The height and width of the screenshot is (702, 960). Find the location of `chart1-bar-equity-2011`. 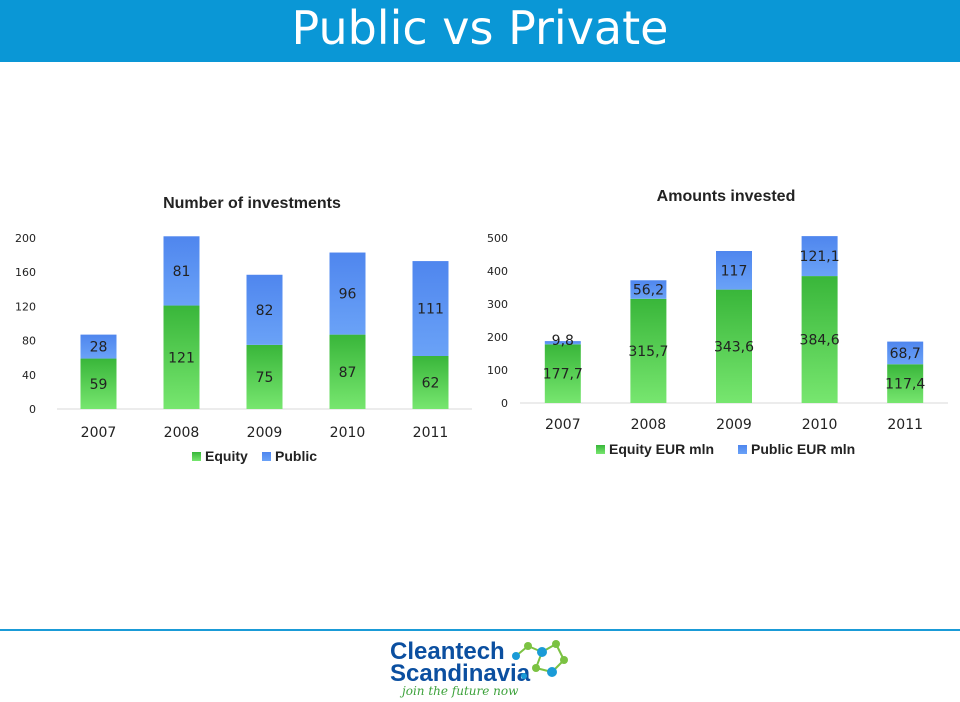

chart1-bar-equity-2011 is located at coordinates (430, 382).